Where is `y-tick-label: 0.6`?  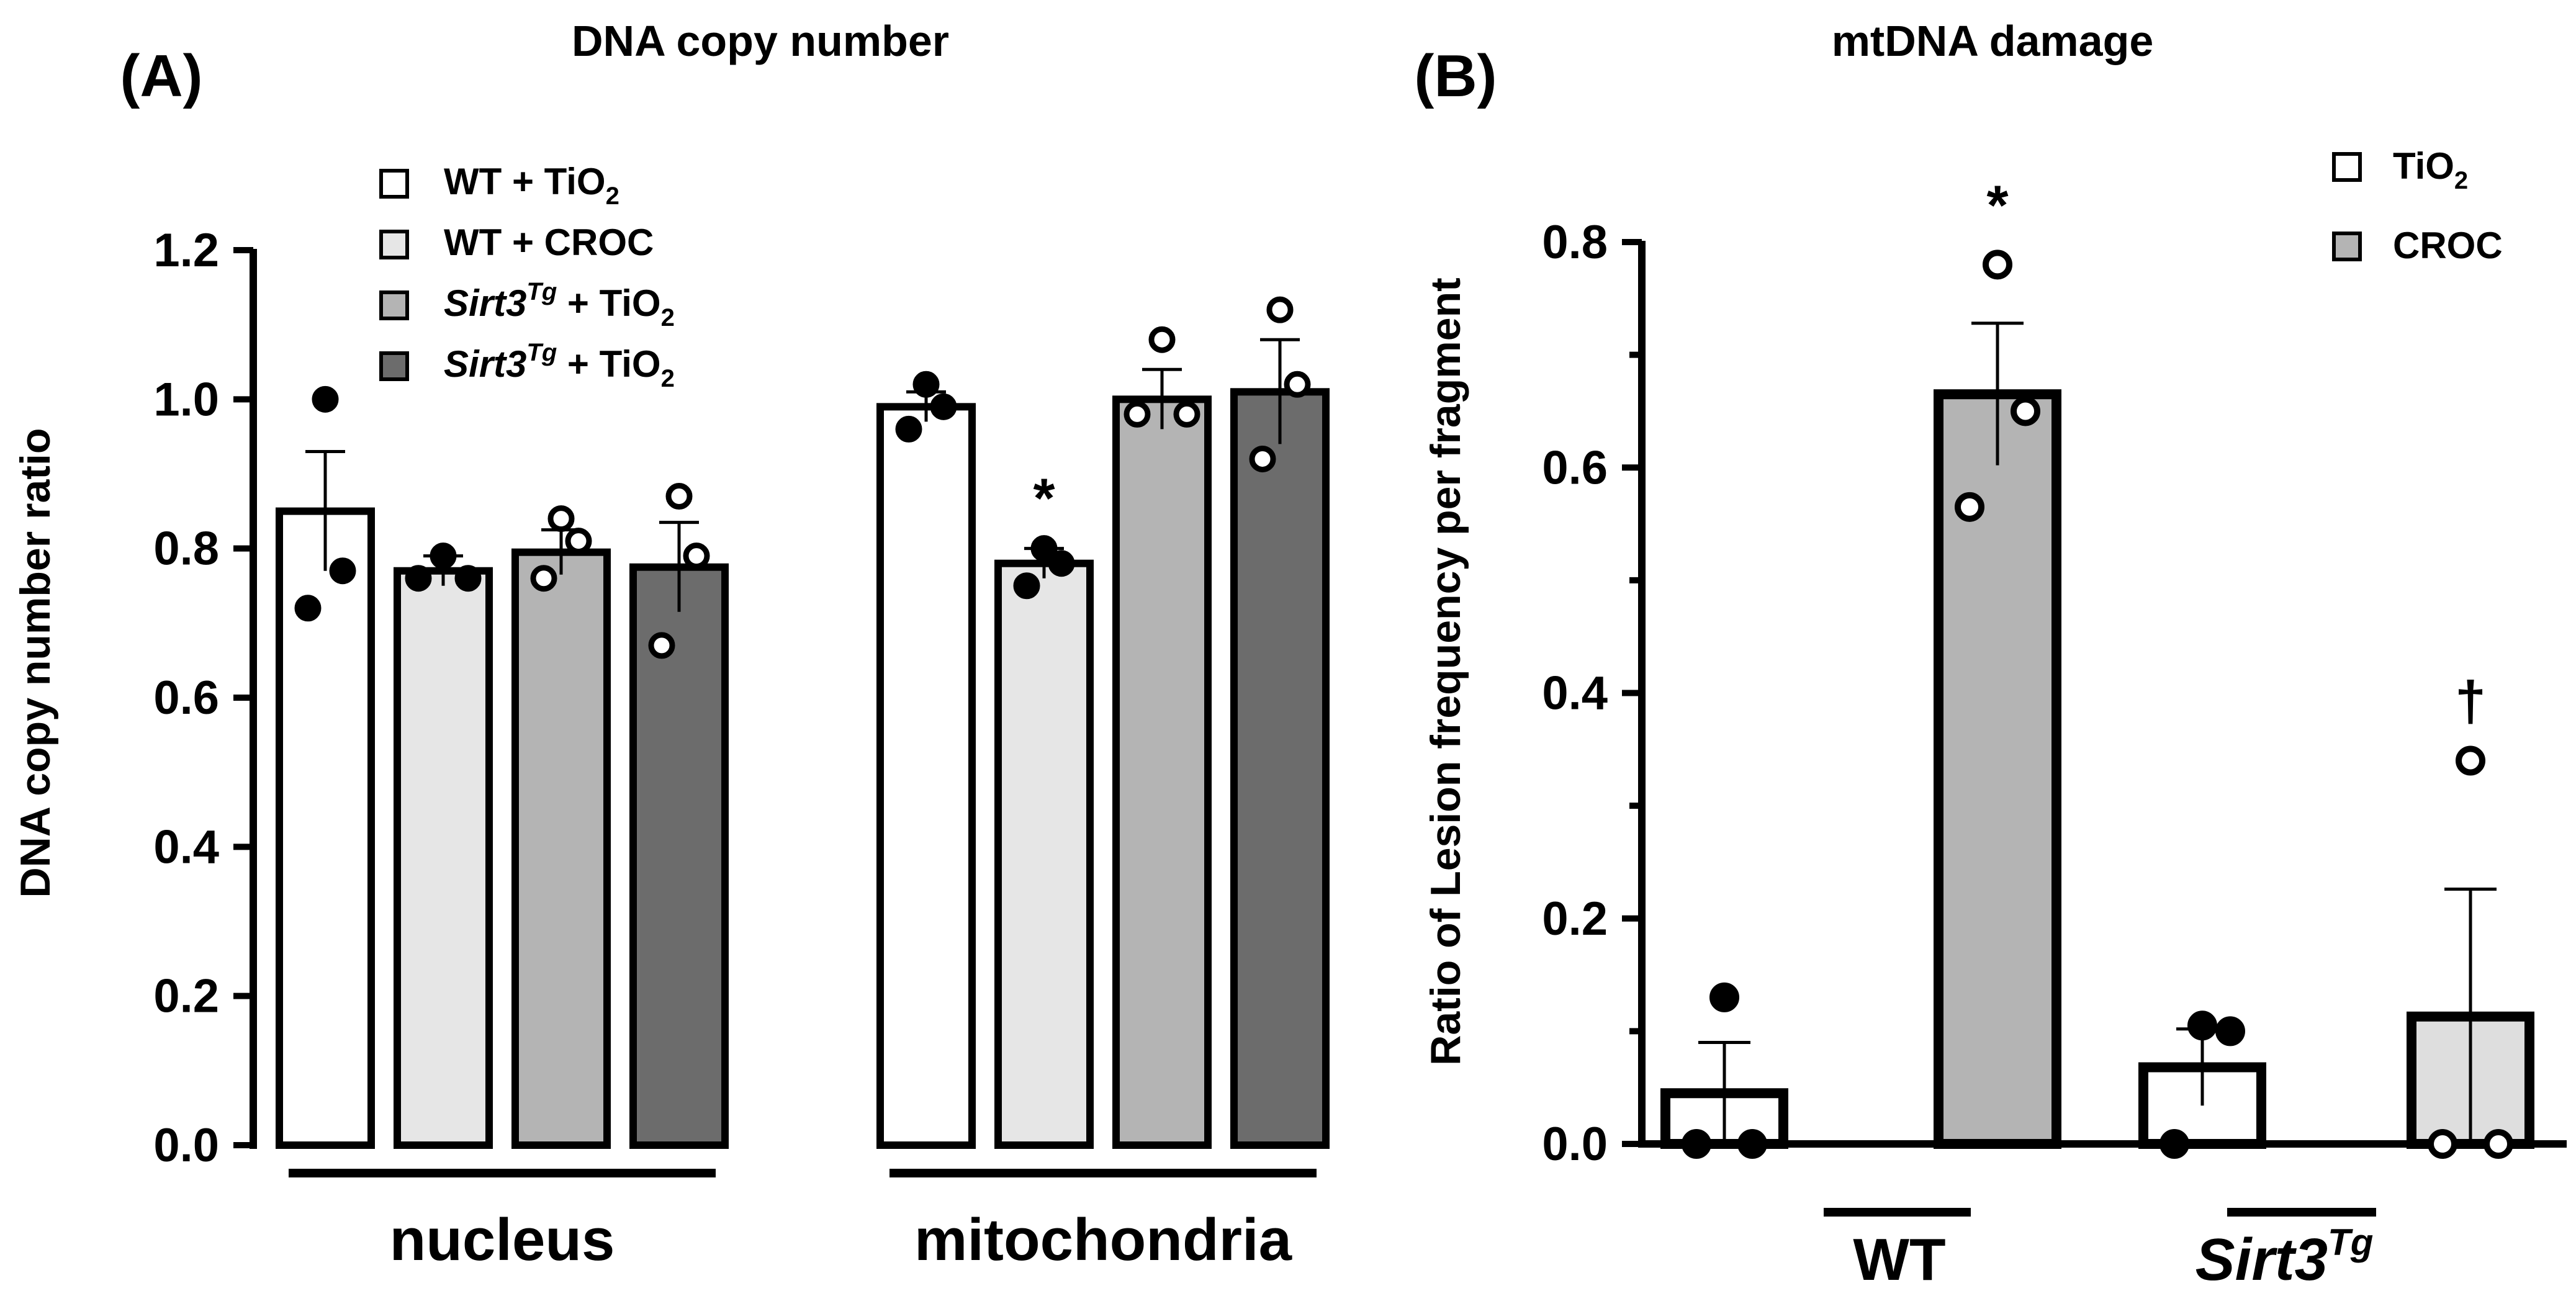
y-tick-label: 0.6 is located at coordinates (186, 698).